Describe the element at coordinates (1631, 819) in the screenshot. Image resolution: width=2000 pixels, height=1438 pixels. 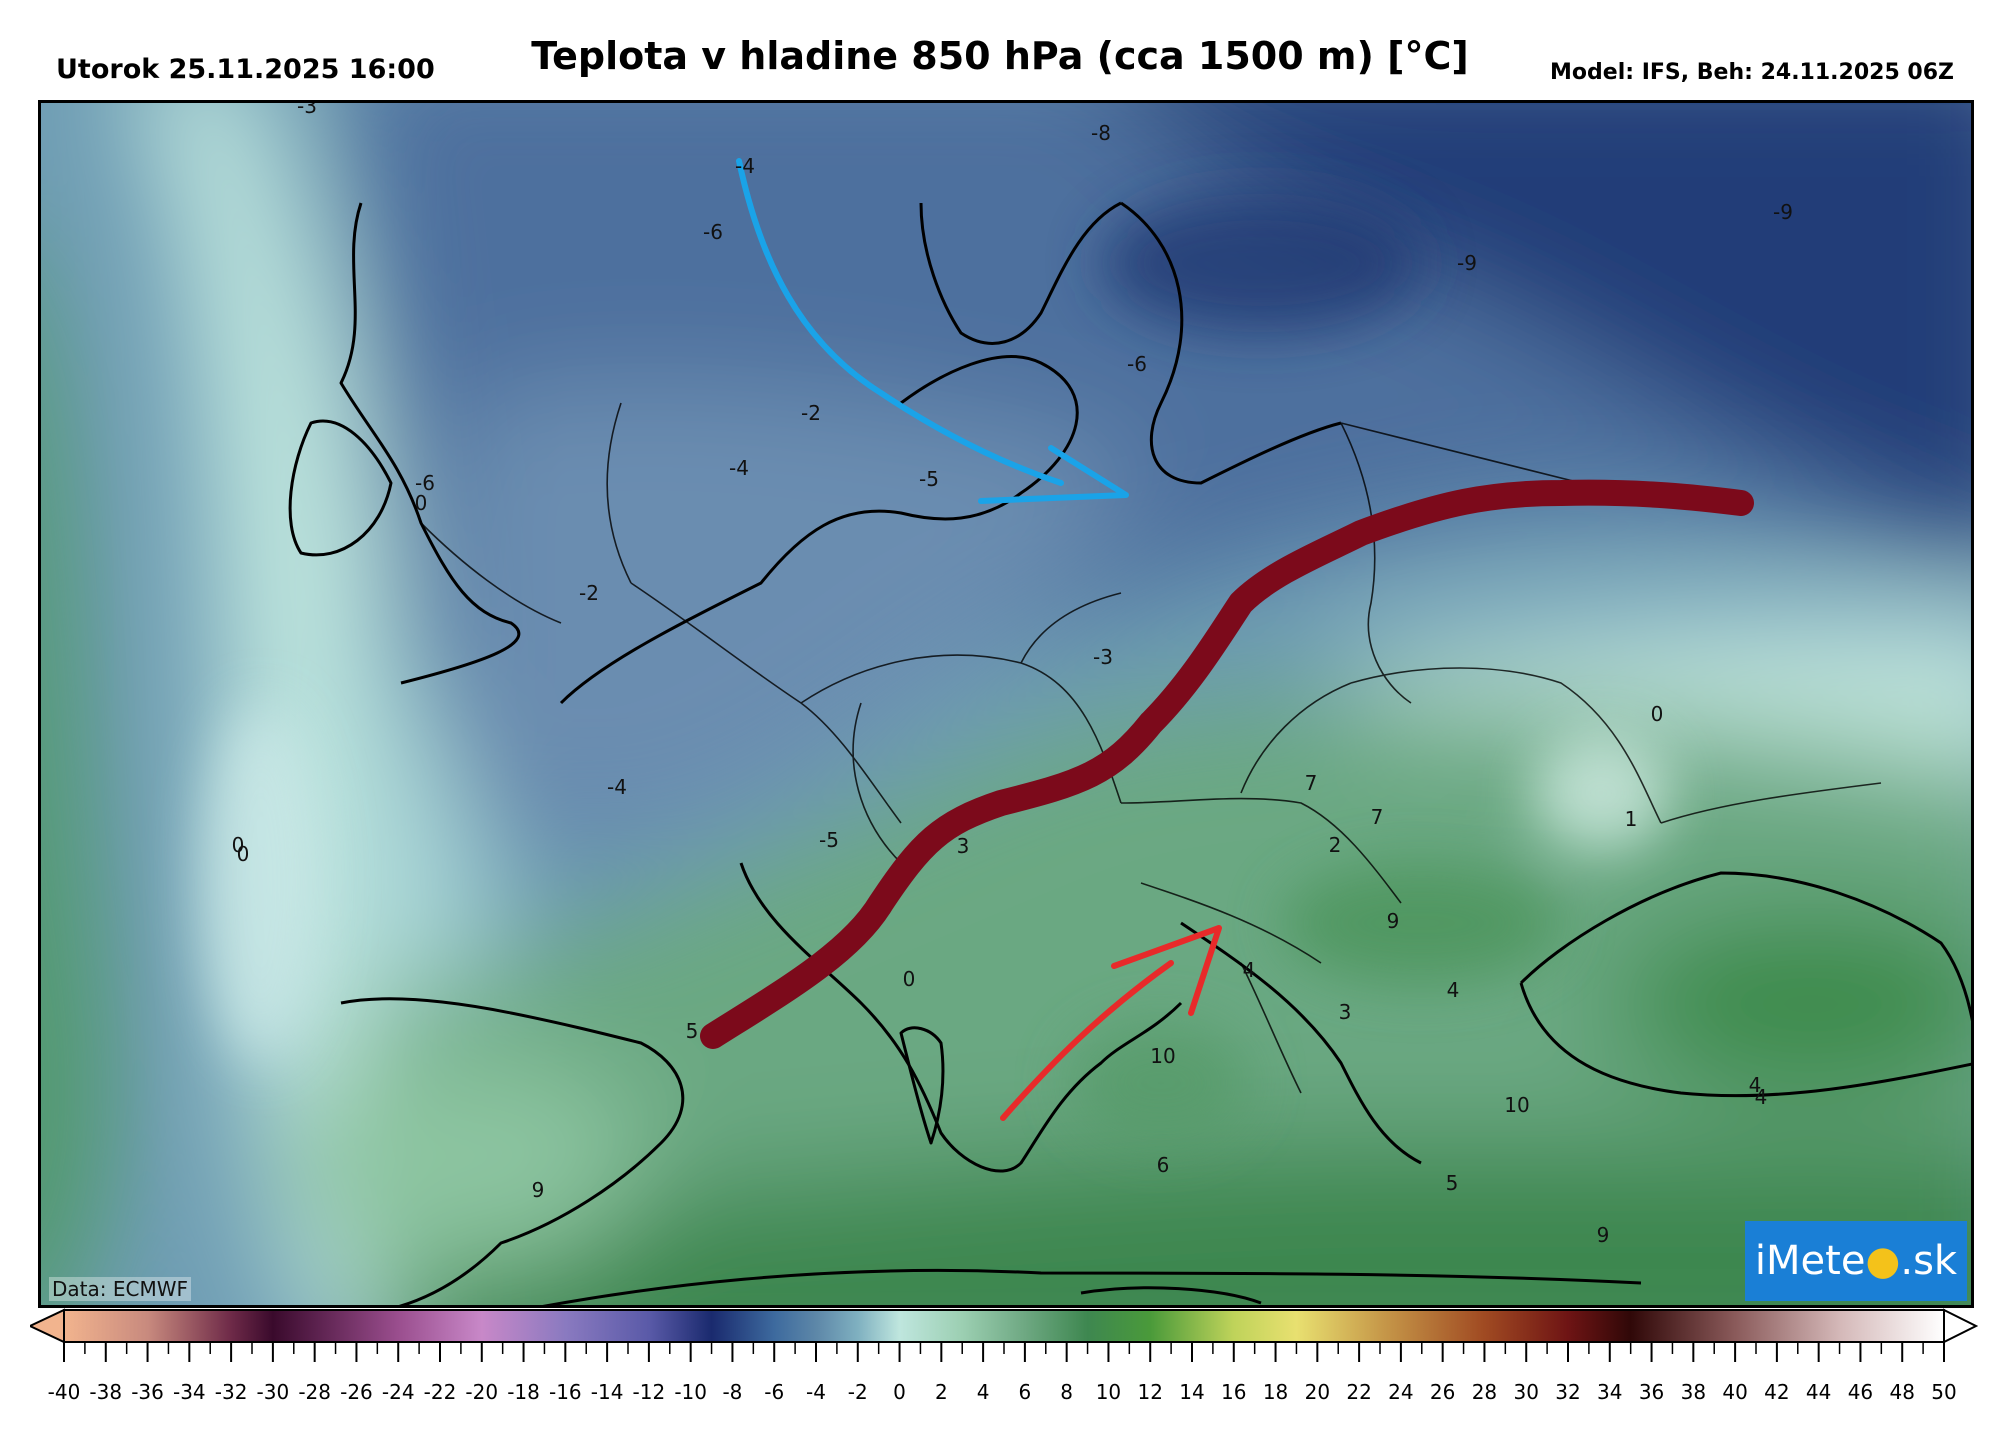
I see `contour-label: 1` at that location.